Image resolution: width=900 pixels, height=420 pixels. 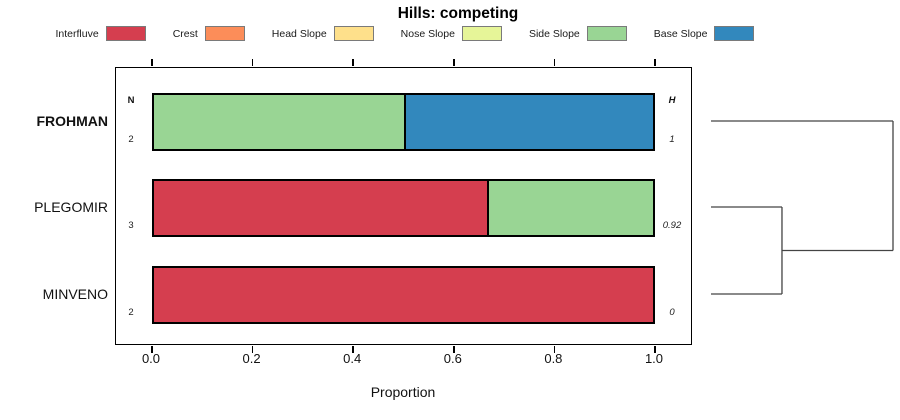 What do you see at coordinates (77, 33) in the screenshot?
I see `legend-label: Interfluve` at bounding box center [77, 33].